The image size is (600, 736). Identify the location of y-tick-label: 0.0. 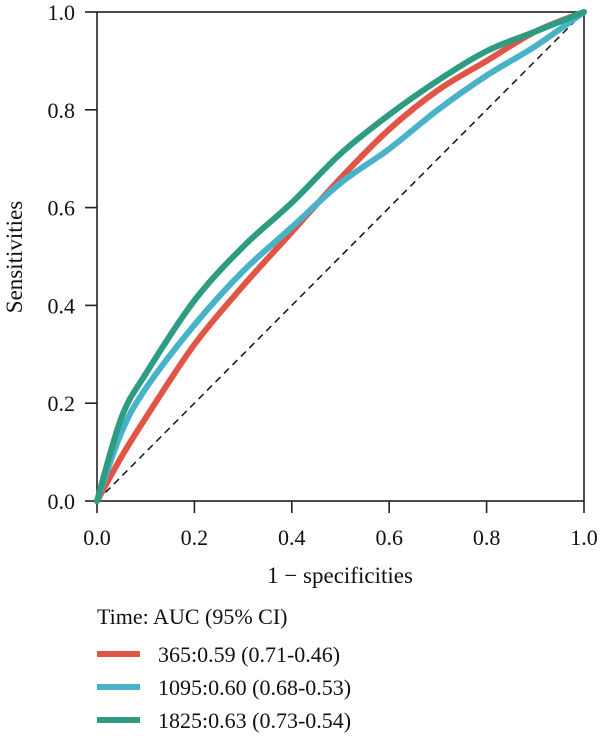
(62, 501).